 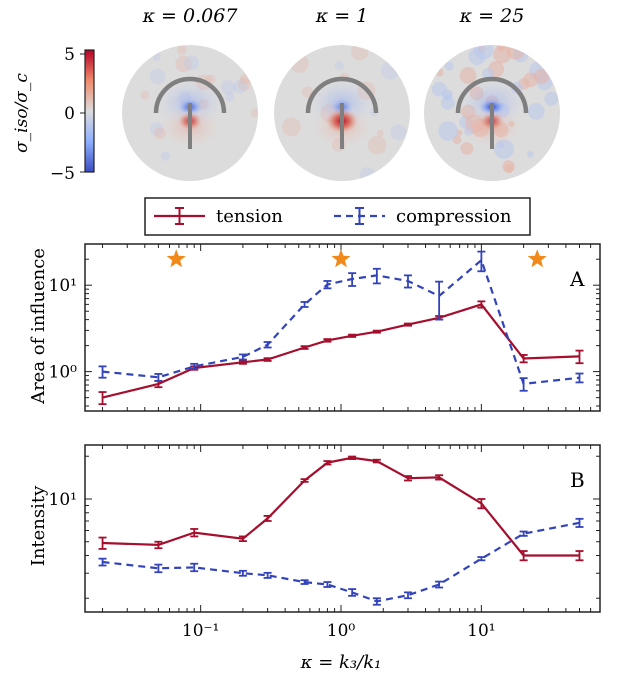 What do you see at coordinates (69, 55) in the screenshot?
I see `colorbar-tick-label: 5` at bounding box center [69, 55].